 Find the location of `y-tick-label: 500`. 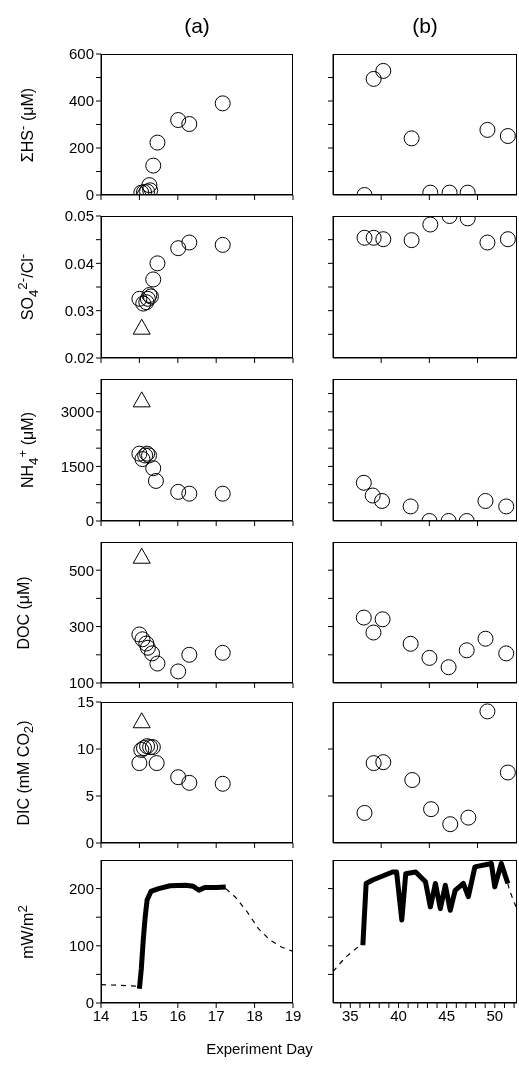

y-tick-label: 500 is located at coordinates (81, 570).